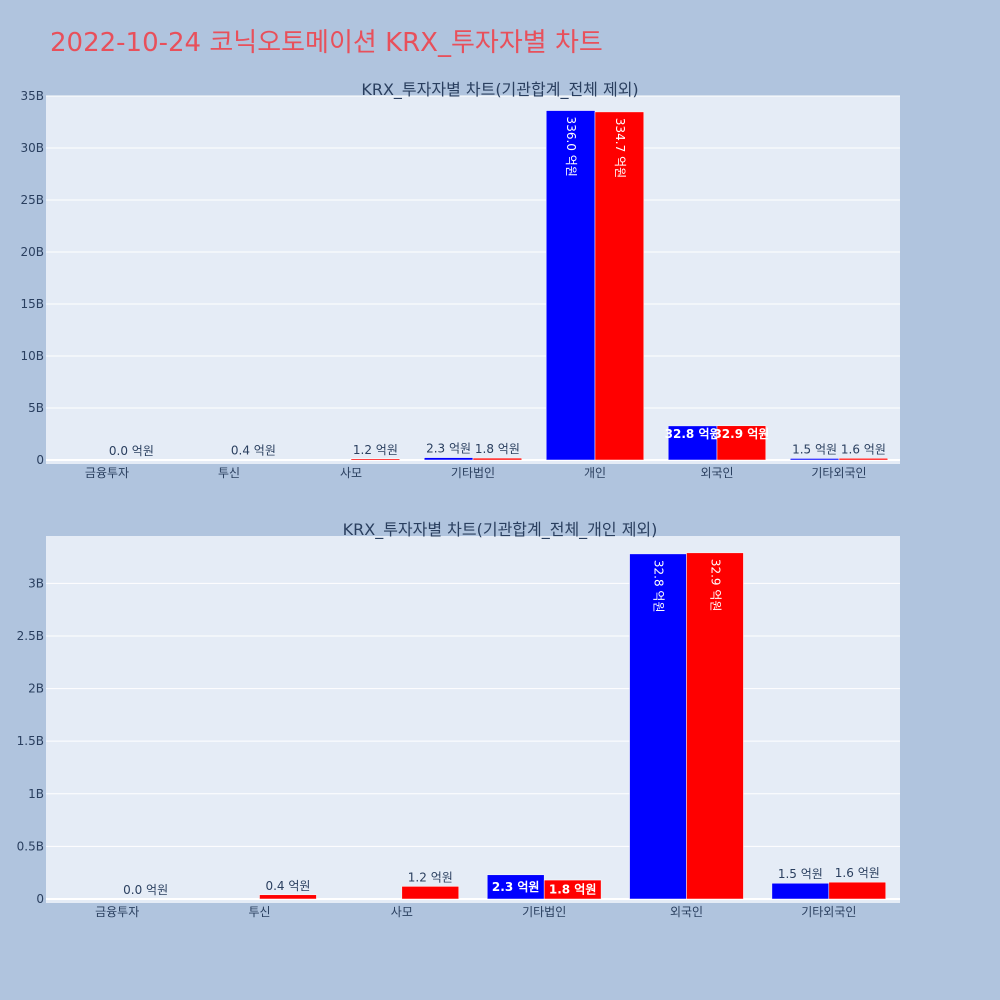  Describe the element at coordinates (32, 252) in the screenshot. I see `y-tick-label: 20B` at that location.